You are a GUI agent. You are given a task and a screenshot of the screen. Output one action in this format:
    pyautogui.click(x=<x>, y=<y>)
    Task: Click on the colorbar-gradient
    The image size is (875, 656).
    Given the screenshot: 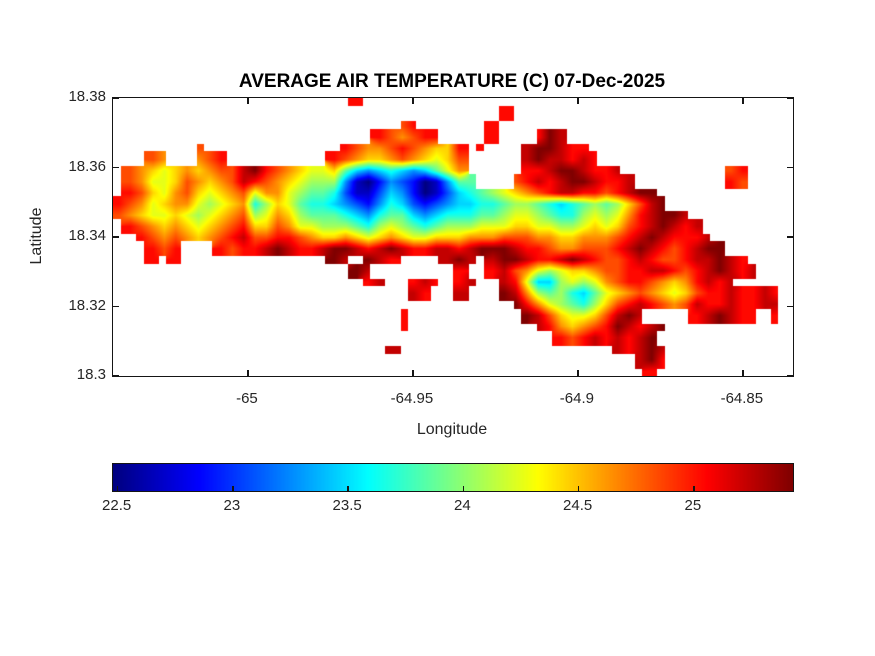 What is the action you would take?
    pyautogui.click(x=453, y=477)
    